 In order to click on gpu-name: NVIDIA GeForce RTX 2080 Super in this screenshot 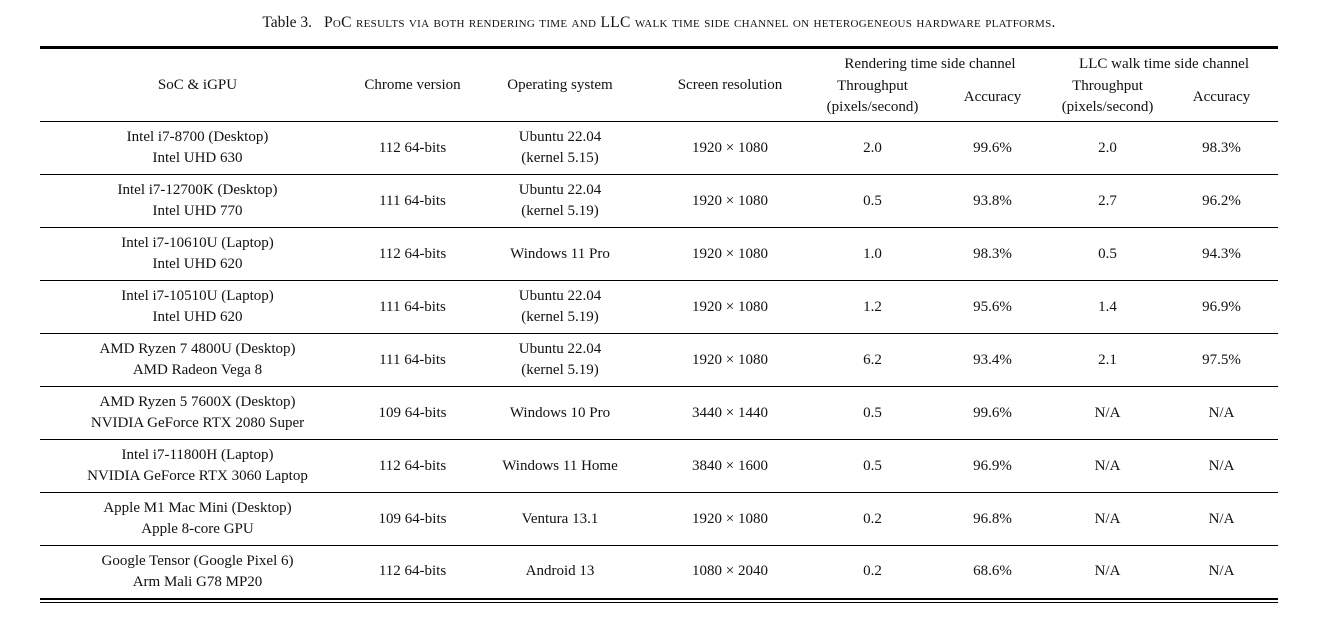, I will do `click(197, 423)`.